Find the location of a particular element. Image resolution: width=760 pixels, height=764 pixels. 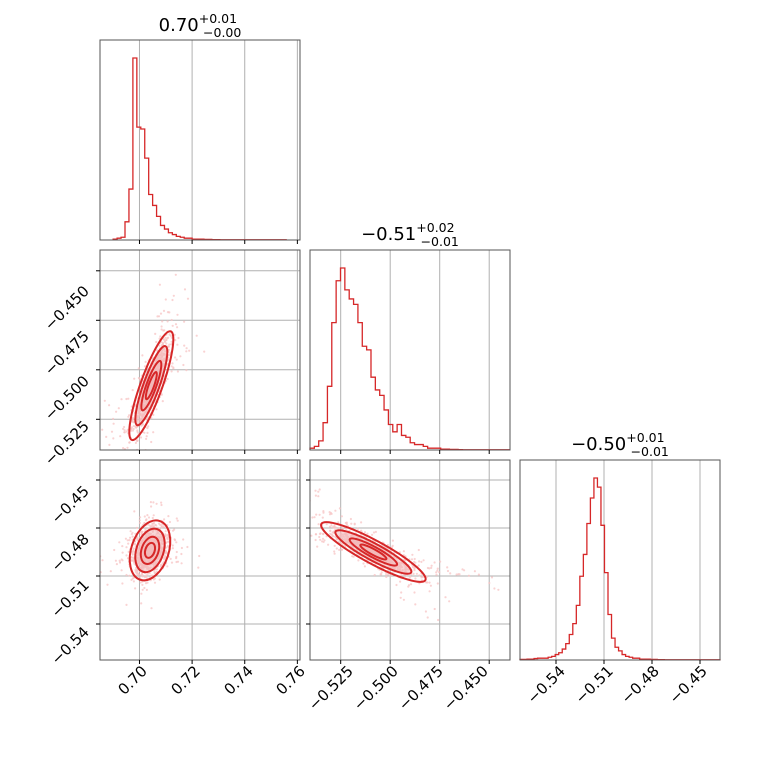

density-contour is located at coordinates (373, 552).